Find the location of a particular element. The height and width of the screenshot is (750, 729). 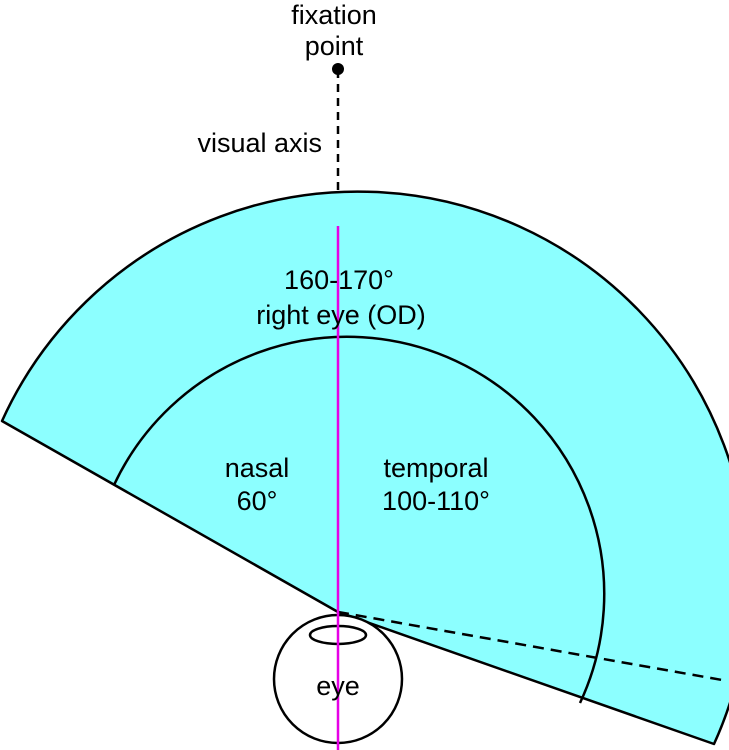

outer-field-label-line2: right eye (OD) is located at coordinates (341, 315).